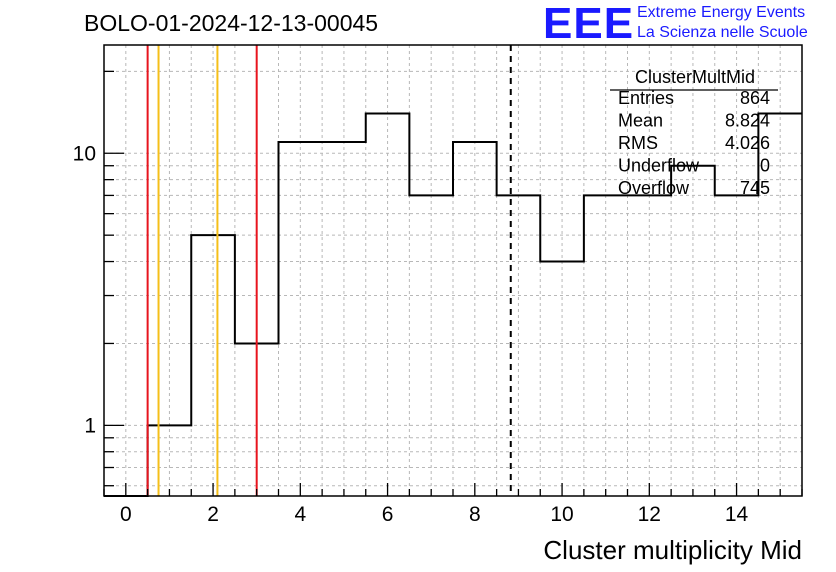 Image resolution: width=836 pixels, height=572 pixels. I want to click on x-tick-label: 10, so click(561, 514).